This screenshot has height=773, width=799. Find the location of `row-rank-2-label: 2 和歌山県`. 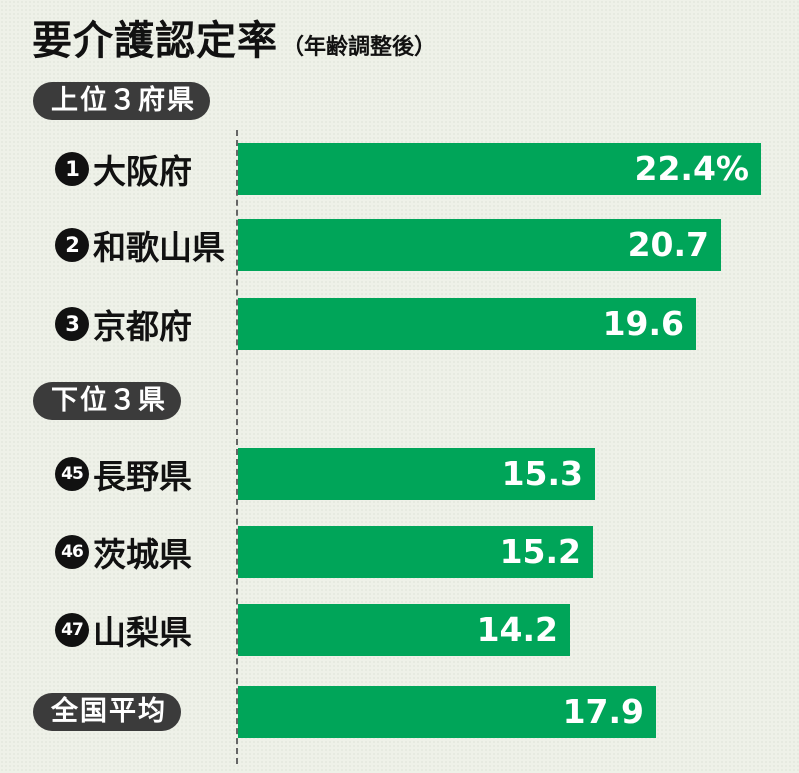

row-rank-2-label: 2 和歌山県 is located at coordinates (140, 245).